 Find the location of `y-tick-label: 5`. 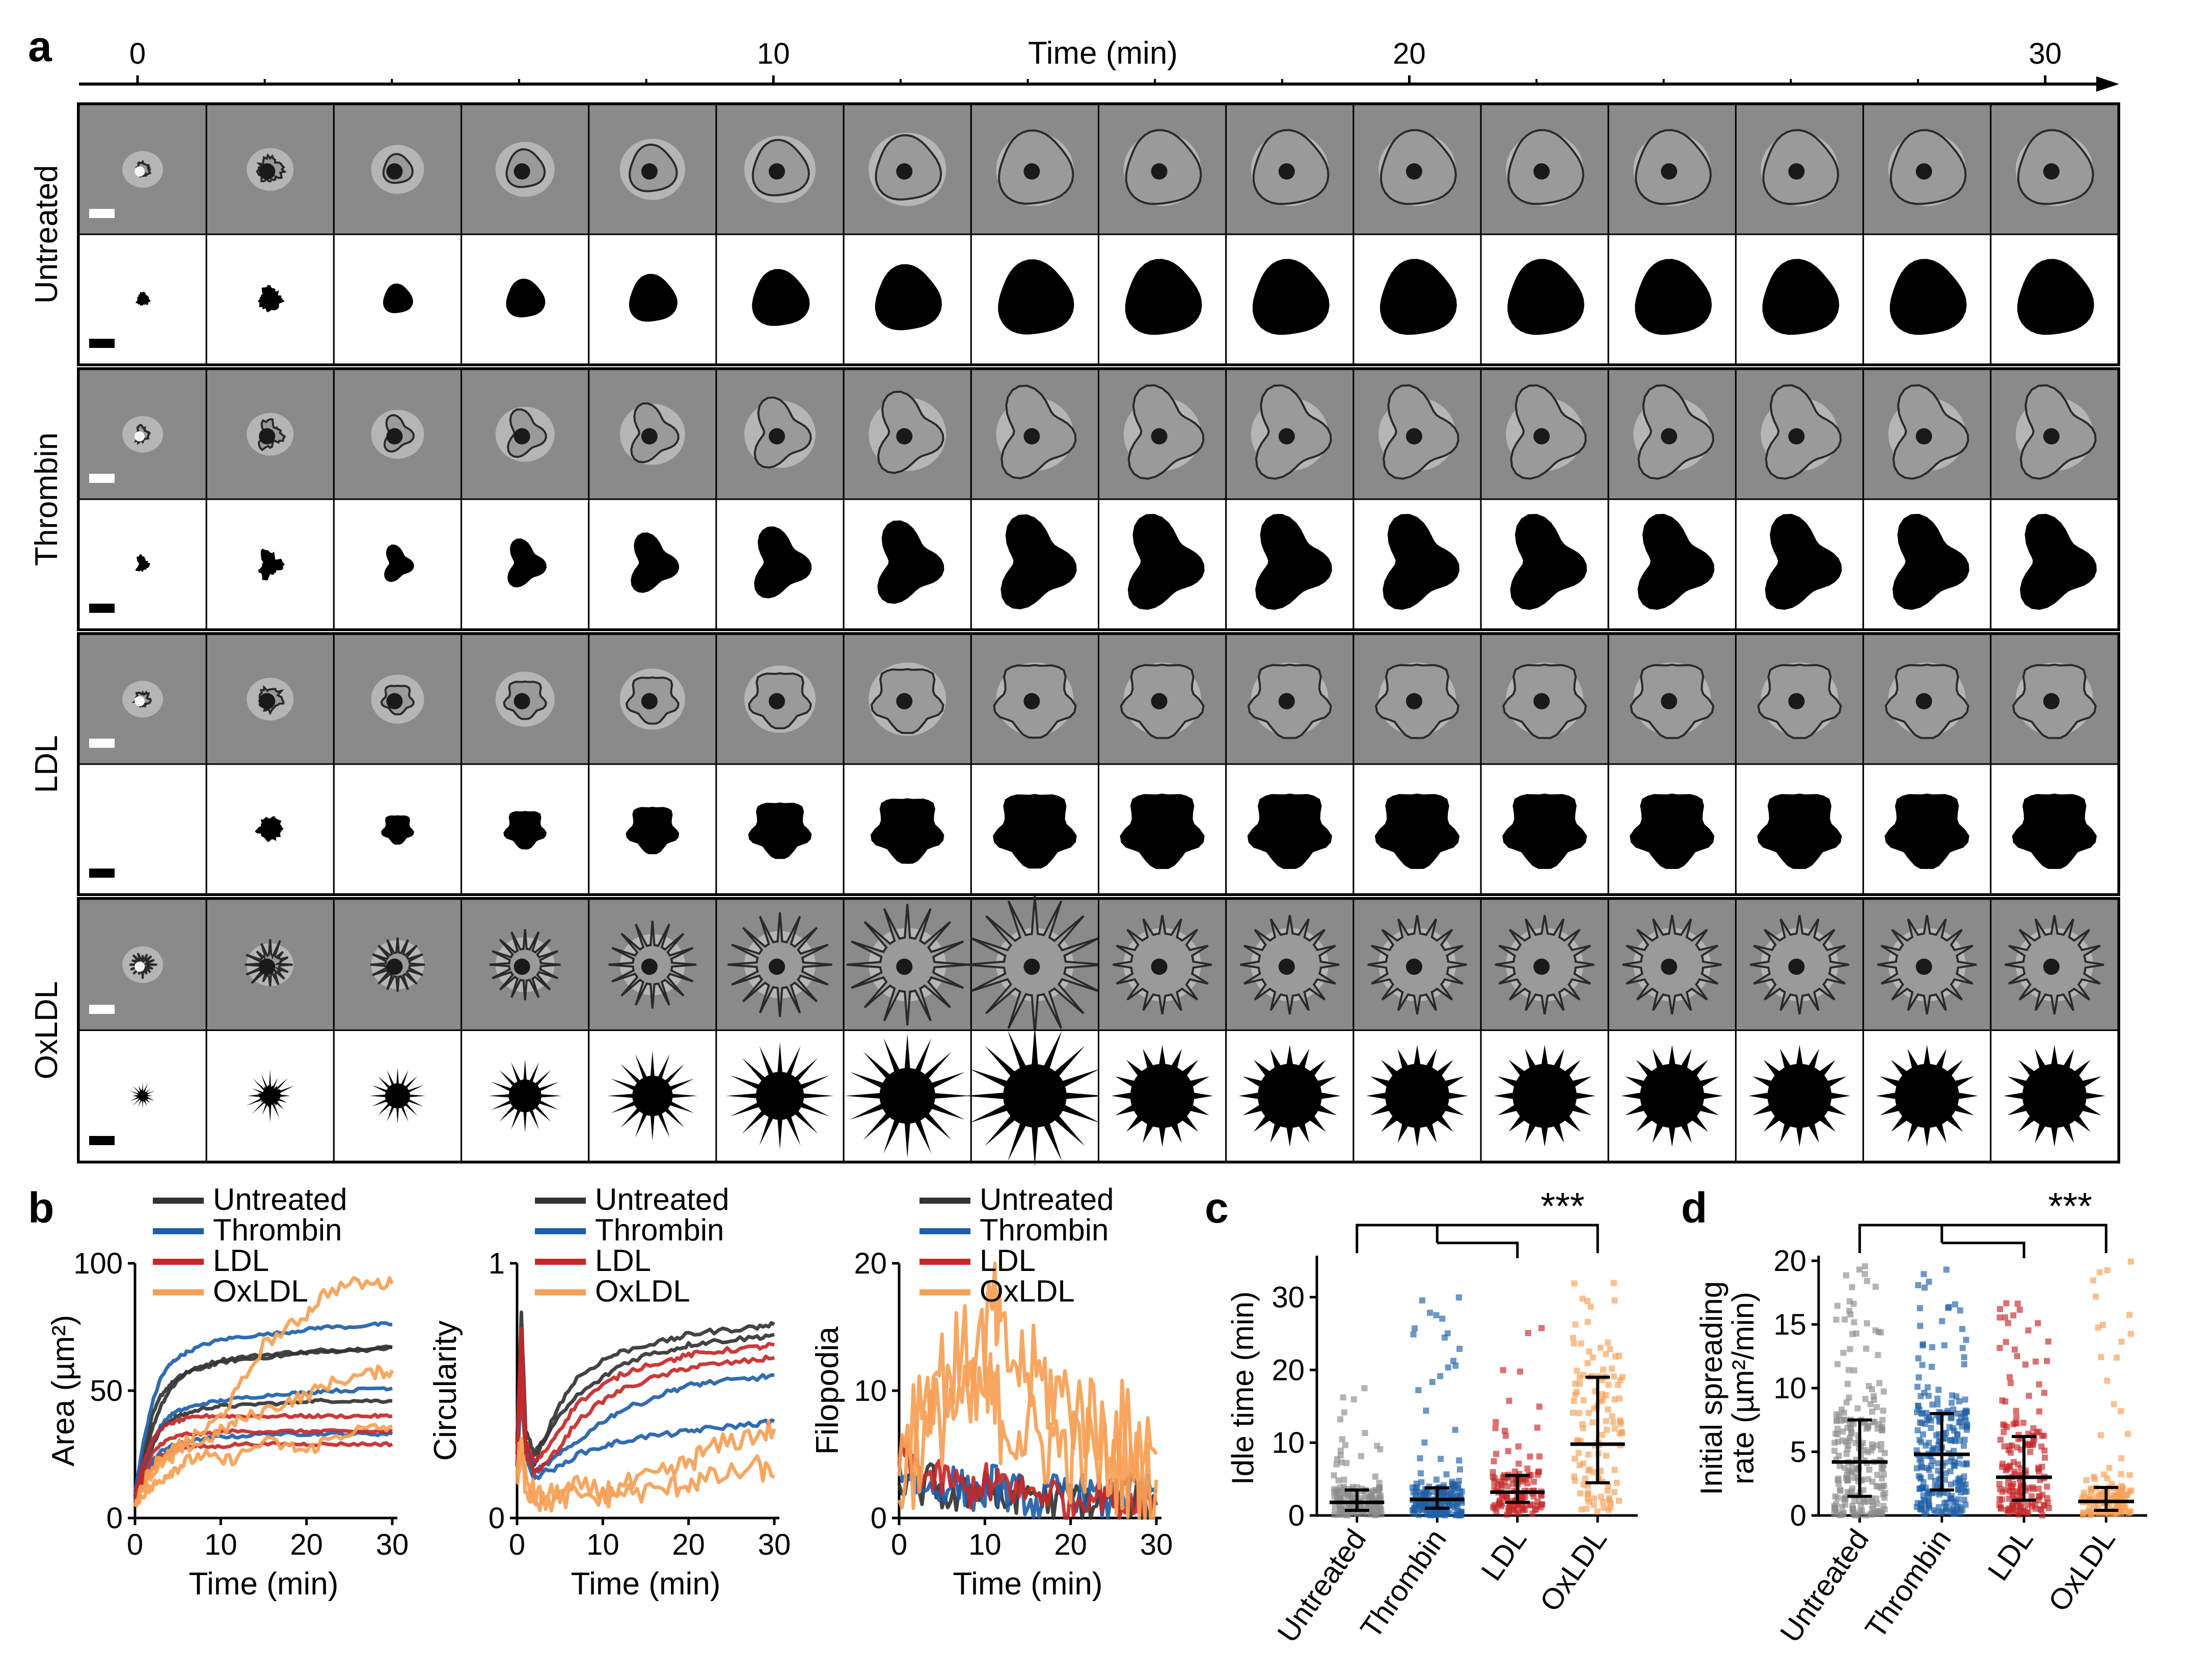

y-tick-label: 5 is located at coordinates (1798, 1452).